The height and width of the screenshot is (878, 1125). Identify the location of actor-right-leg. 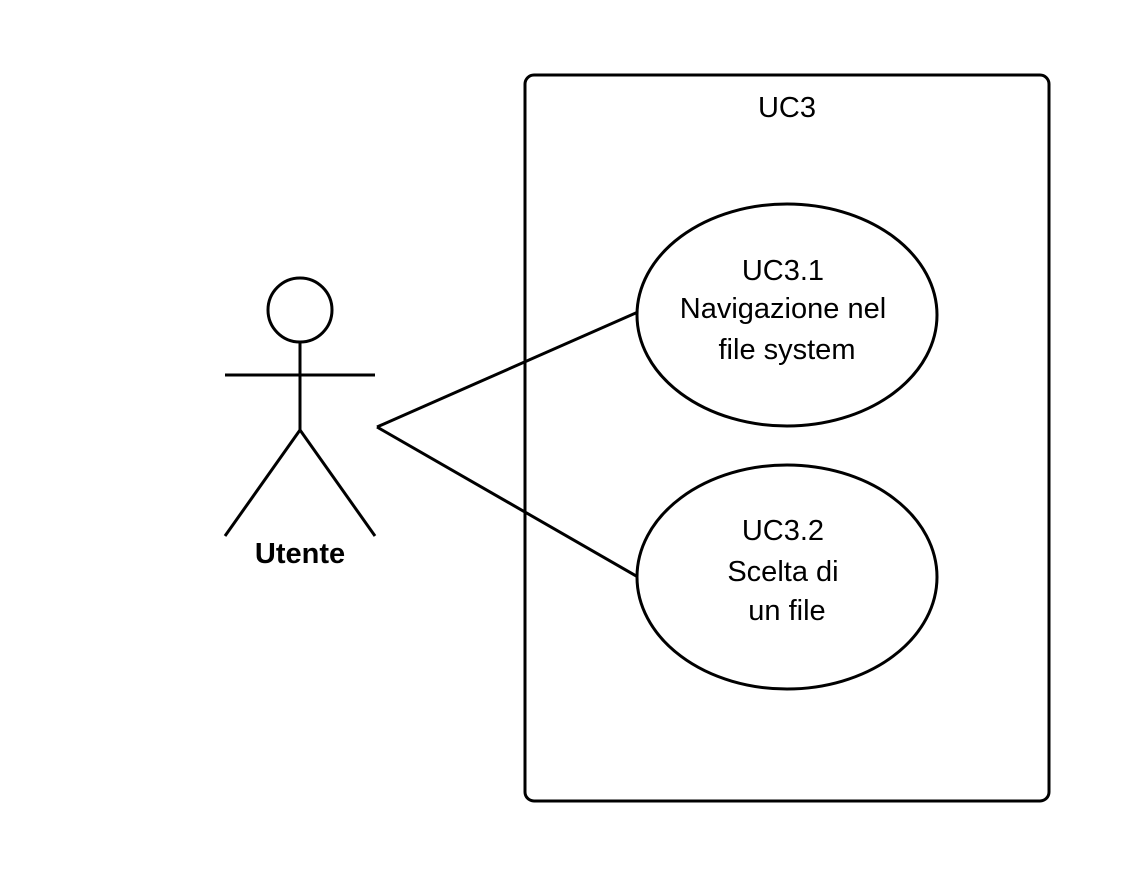
(337, 483).